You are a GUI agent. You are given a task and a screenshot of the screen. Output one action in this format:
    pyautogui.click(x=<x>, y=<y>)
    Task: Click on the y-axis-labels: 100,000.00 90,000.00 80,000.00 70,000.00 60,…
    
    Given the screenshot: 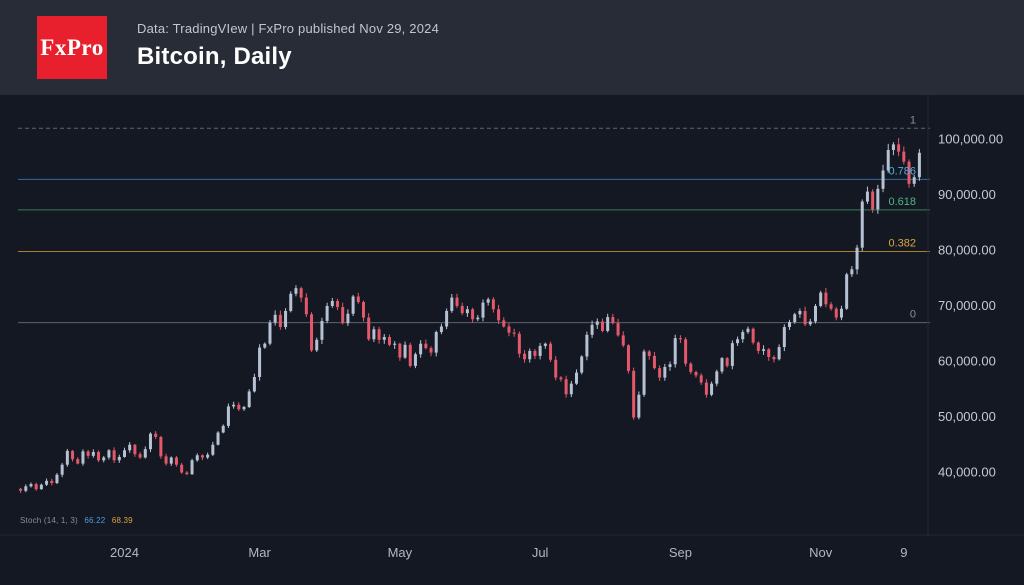 What is the action you would take?
    pyautogui.click(x=970, y=305)
    